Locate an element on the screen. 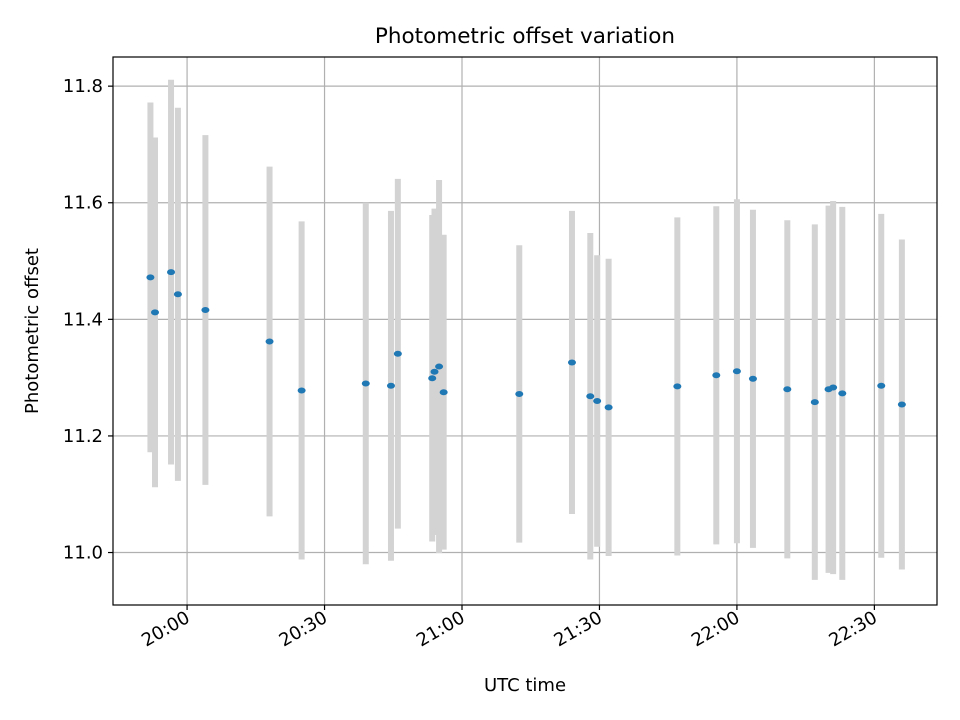 The image size is (960, 720). x-axis-title: UTC time is located at coordinates (525, 685).